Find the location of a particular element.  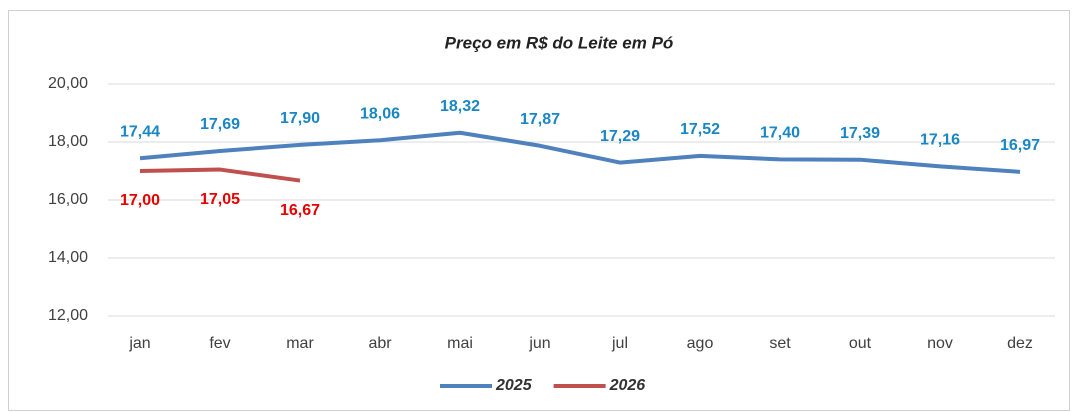

data-label: 16,97 is located at coordinates (1020, 145).